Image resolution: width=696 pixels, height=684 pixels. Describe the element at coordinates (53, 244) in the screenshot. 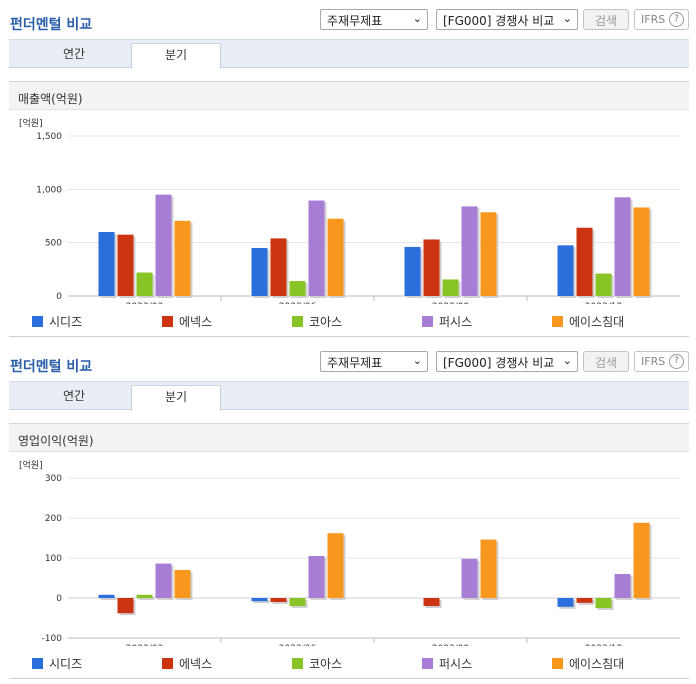

I see `y-tick-label: 500` at that location.